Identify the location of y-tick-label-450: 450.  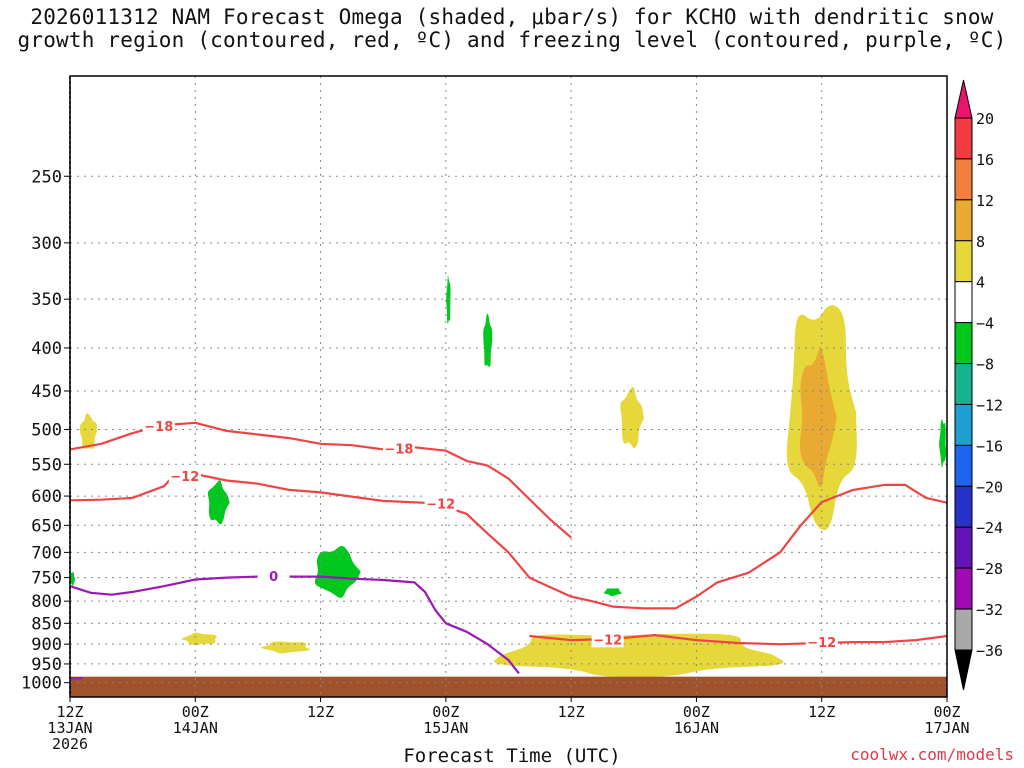
(46, 392).